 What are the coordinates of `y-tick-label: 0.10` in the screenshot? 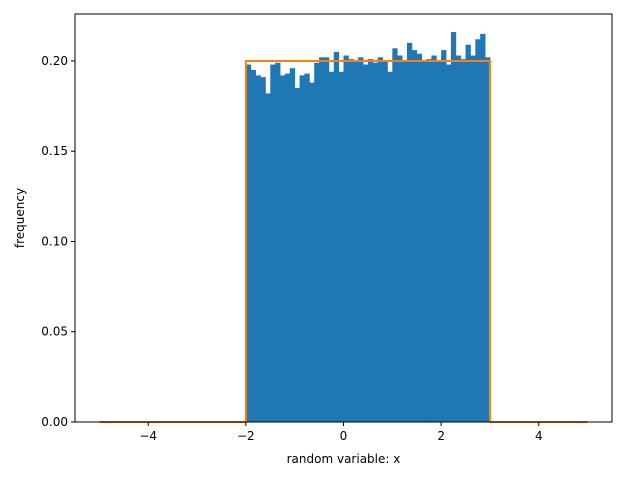 It's located at (54, 241).